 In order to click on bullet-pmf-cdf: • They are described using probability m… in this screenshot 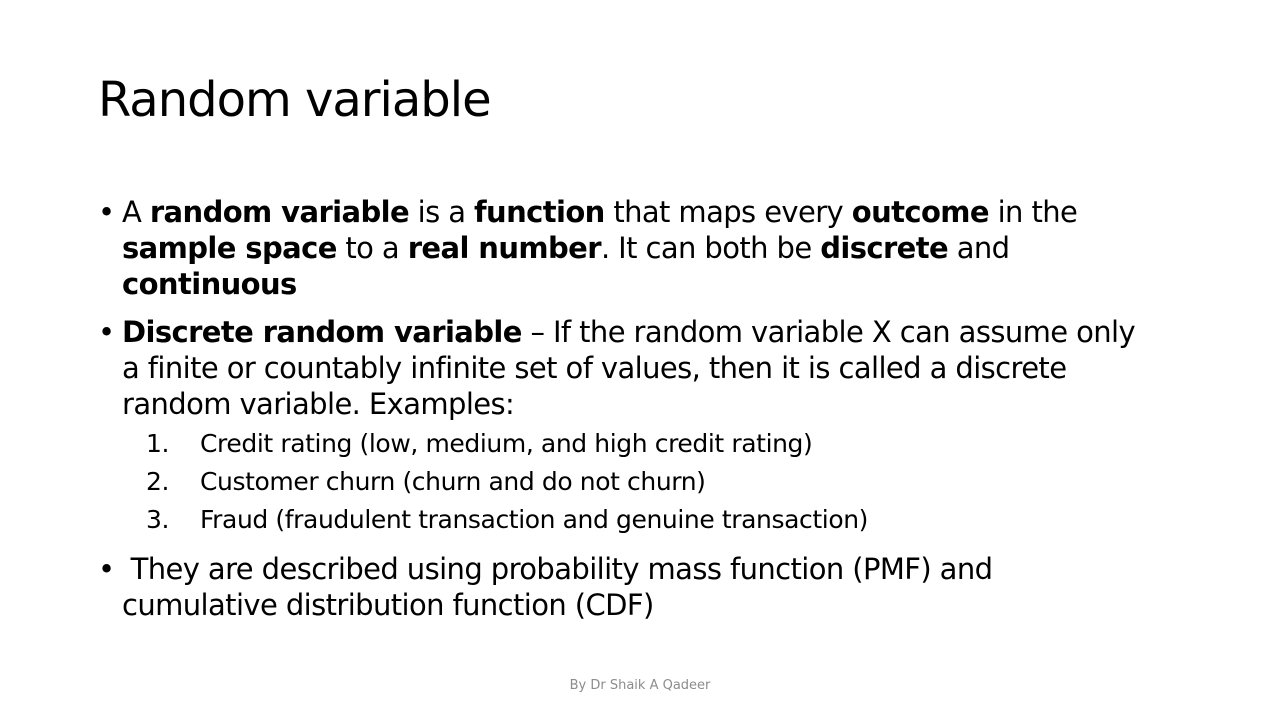, I will do `click(643, 587)`.